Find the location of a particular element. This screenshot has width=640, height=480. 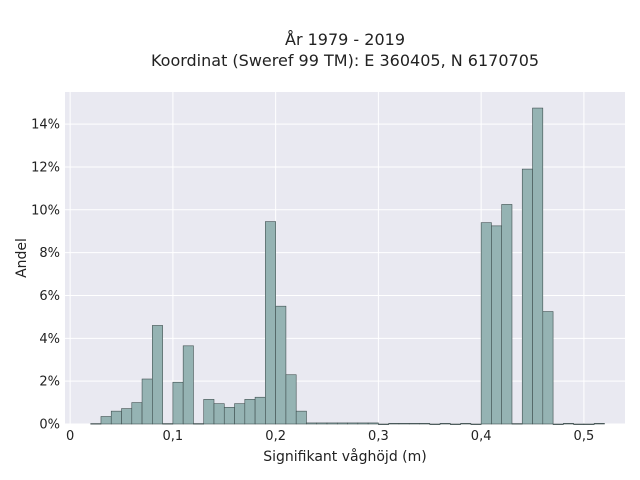

y-tick-label: 12% is located at coordinates (45, 167).